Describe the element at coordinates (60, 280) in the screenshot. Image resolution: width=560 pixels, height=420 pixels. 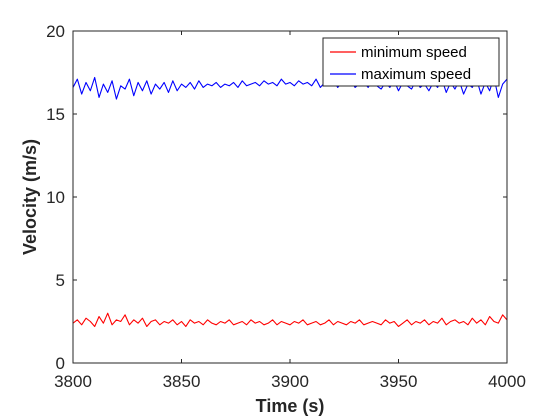
I see `y-tick-label: 5` at that location.